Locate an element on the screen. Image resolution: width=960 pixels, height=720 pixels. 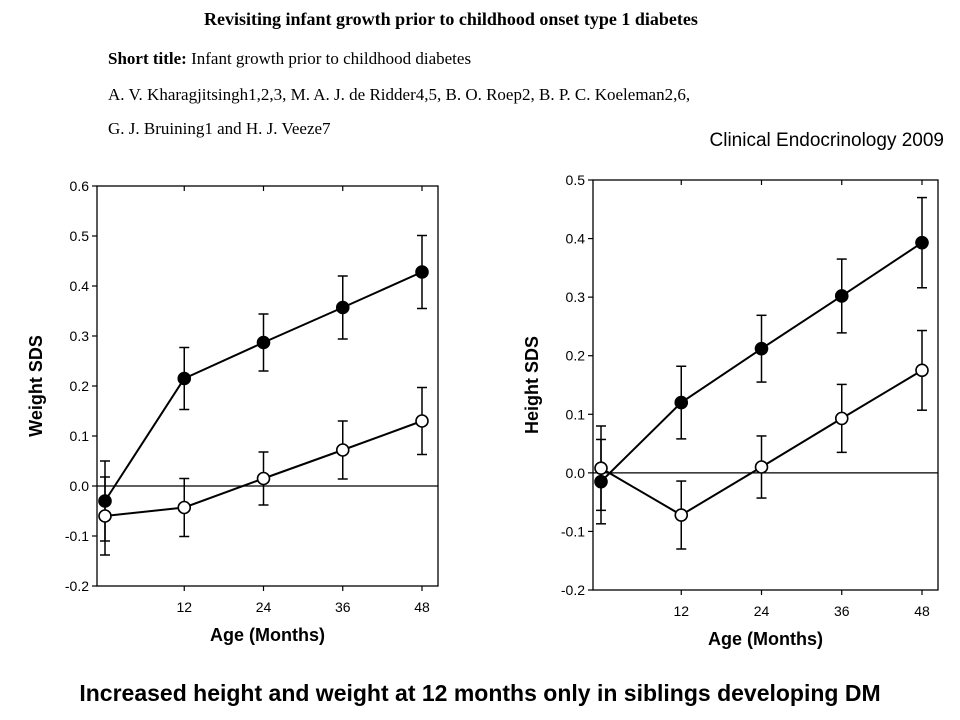
height-xtick-label: 24 is located at coordinates (762, 611).